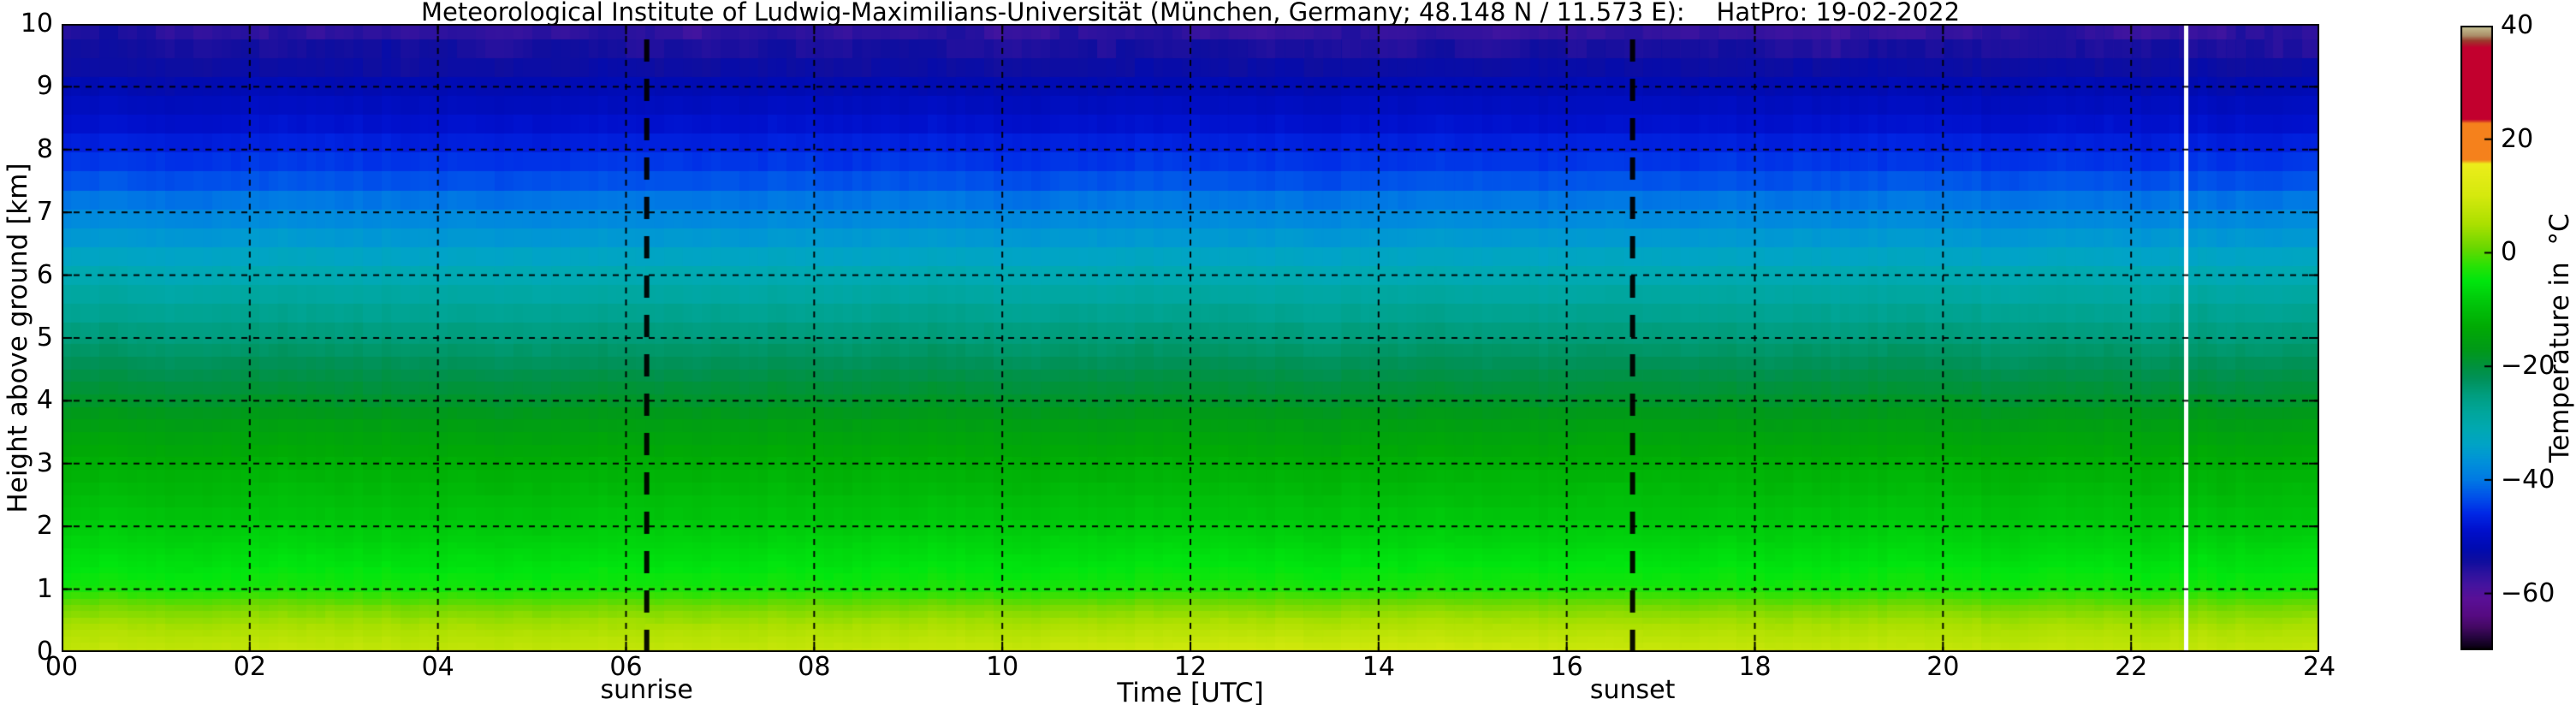  I want to click on x-tick-label-16: 16, so click(1566, 667).